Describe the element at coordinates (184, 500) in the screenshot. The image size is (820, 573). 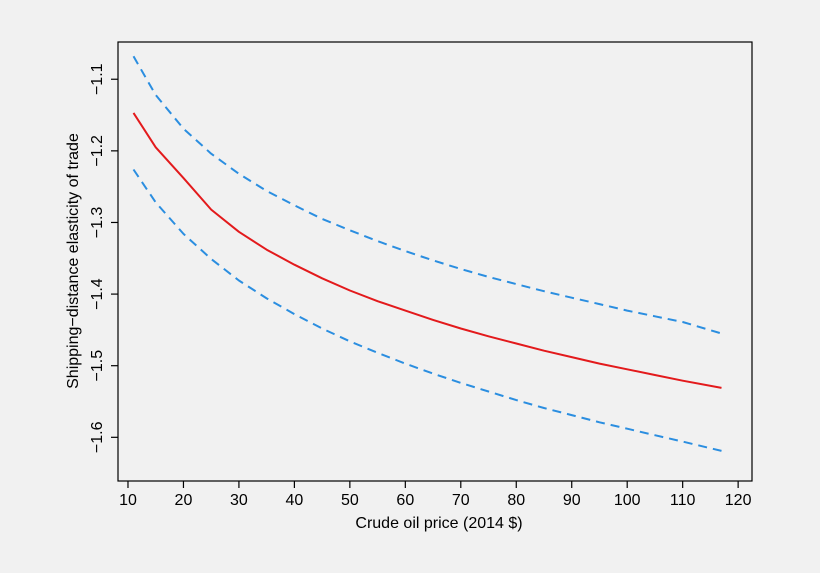
I see `x-tick-label: 20` at that location.